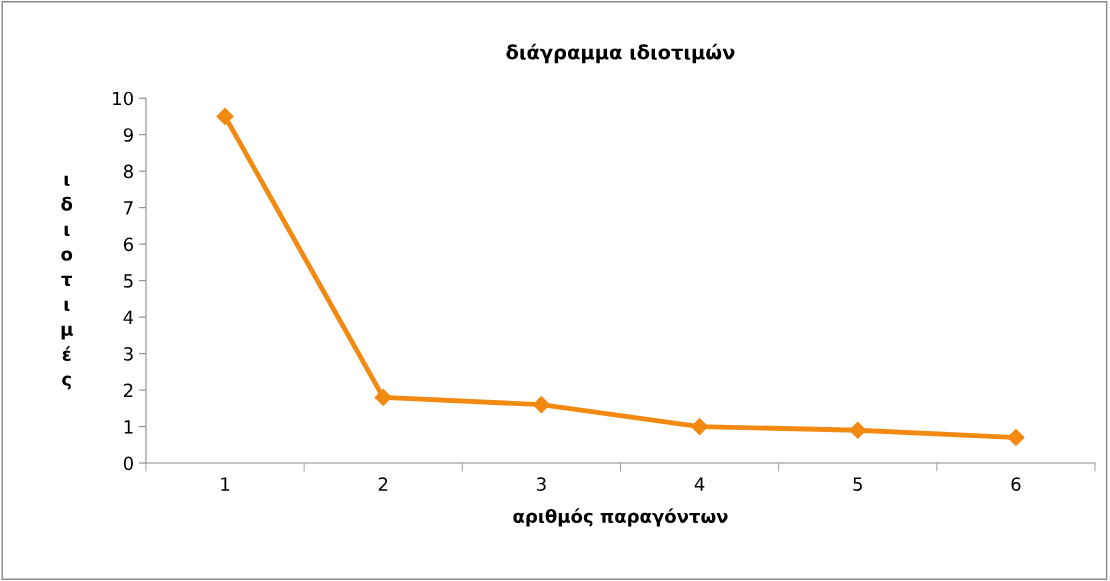 Image resolution: width=1110 pixels, height=581 pixels. I want to click on x-tick-label: 4, so click(699, 484).